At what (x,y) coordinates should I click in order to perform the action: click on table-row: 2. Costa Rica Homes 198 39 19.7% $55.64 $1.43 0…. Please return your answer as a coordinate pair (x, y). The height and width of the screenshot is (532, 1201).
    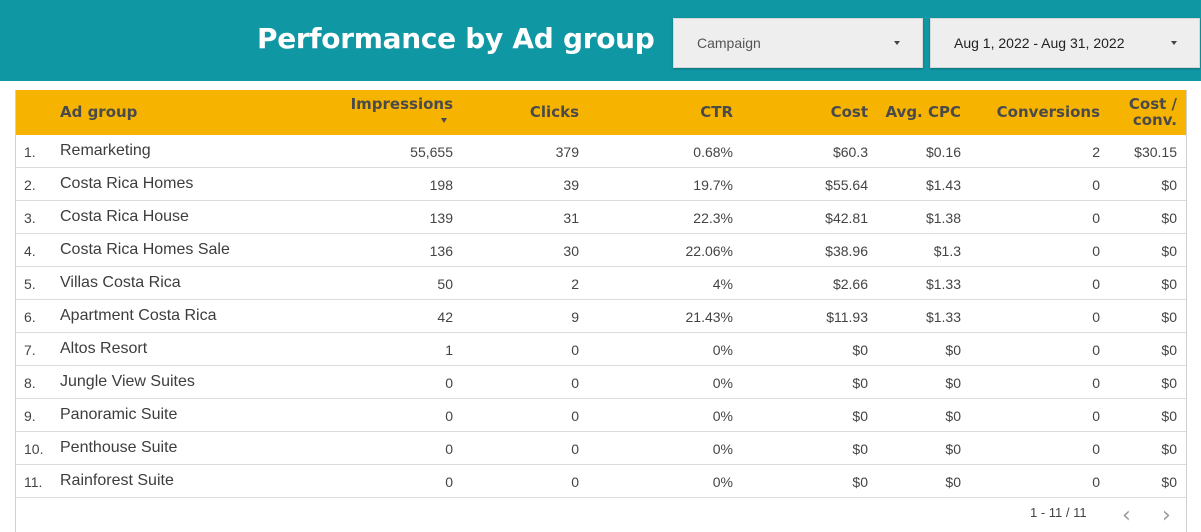
    Looking at the image, I should click on (601, 184).